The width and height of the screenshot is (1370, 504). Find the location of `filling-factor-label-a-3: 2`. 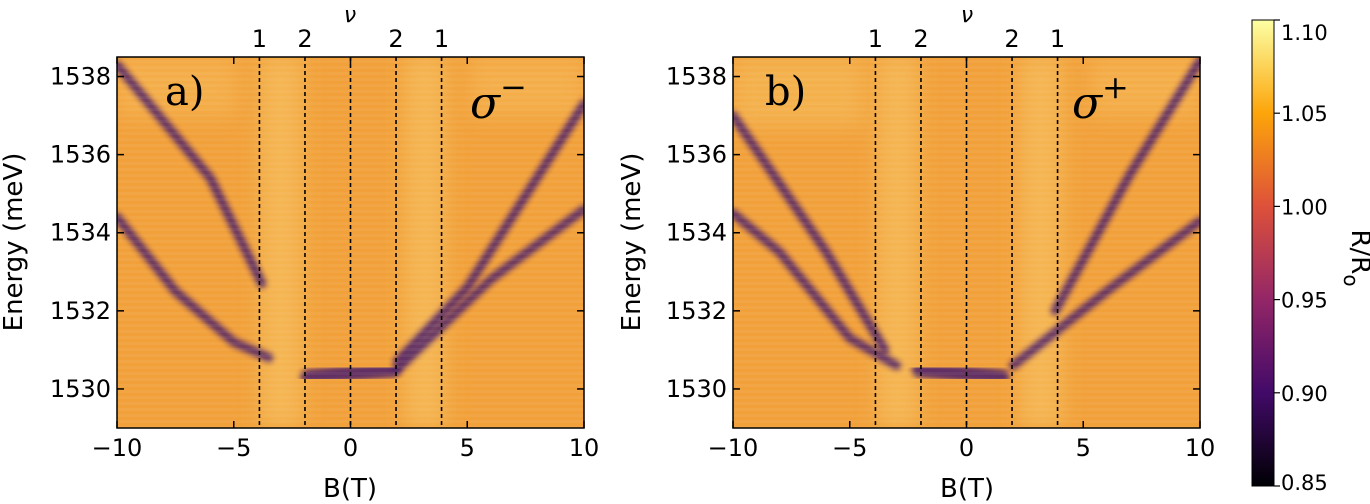

filling-factor-label-a-3: 2 is located at coordinates (395, 39).